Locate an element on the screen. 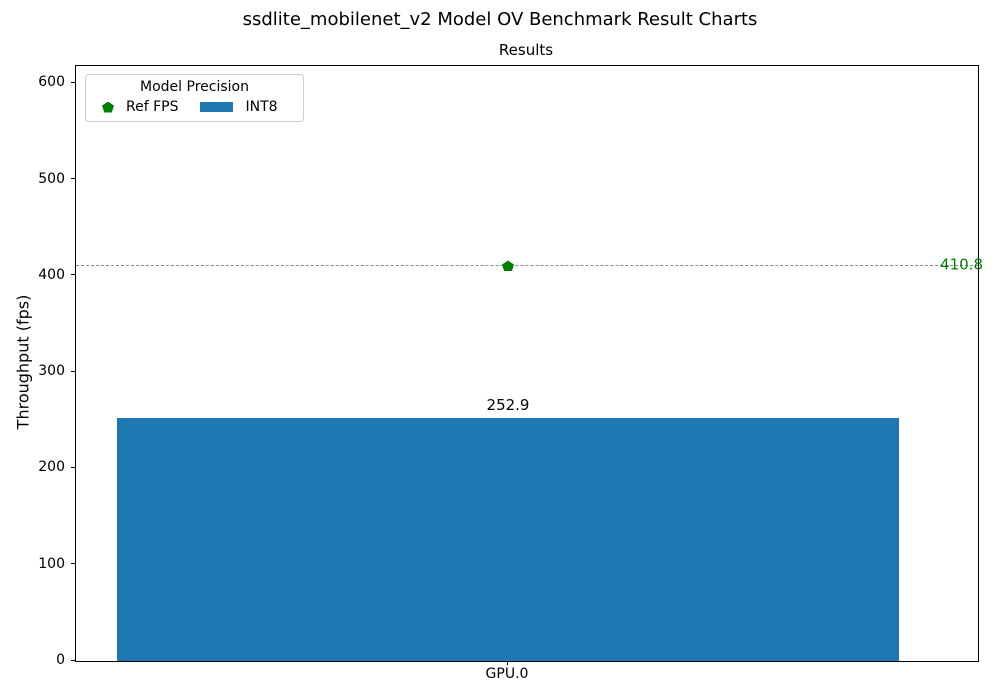 The width and height of the screenshot is (1000, 700). y-axis: 0 100 200 300 400 500 600 is located at coordinates (37, 366).